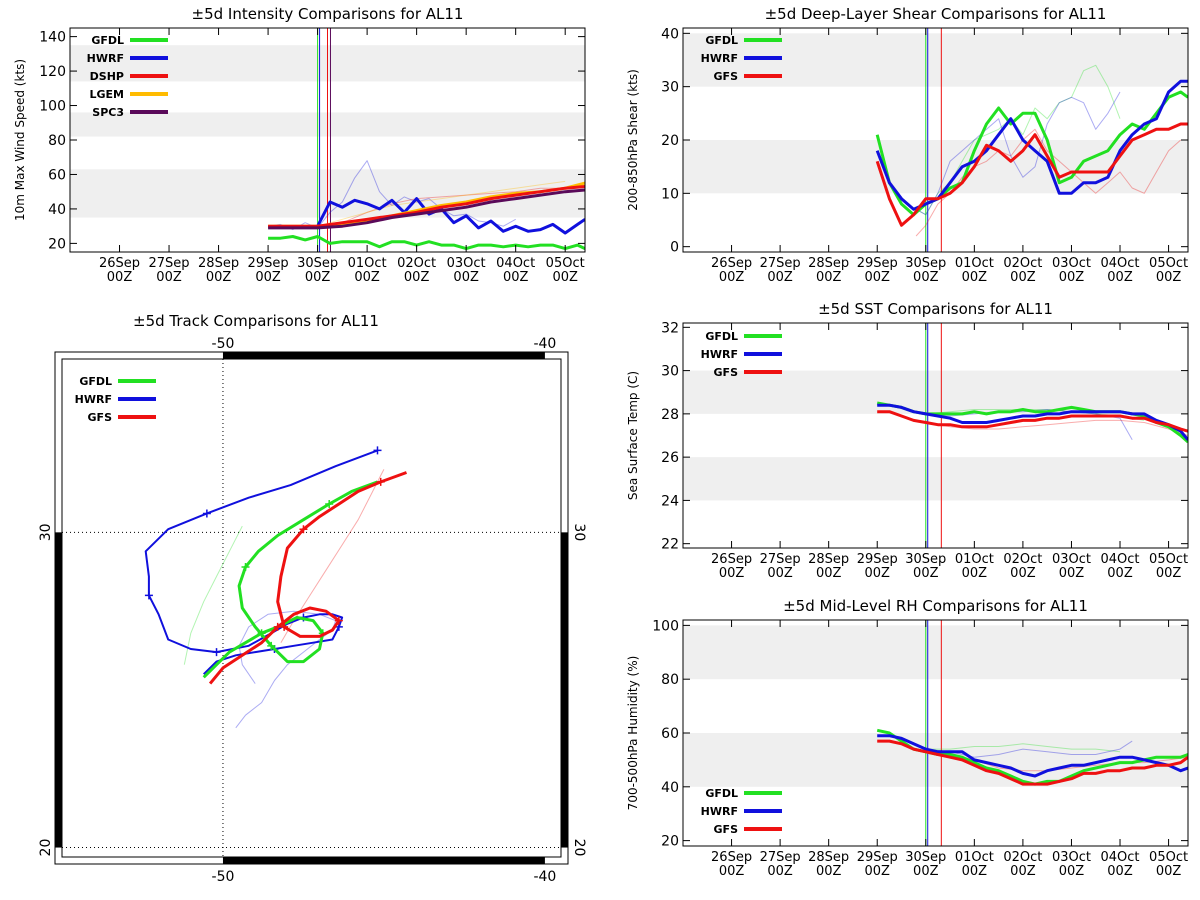 This screenshot has width=1200, height=900. I want to click on y-tick-label-2: 20, so click(670, 141).